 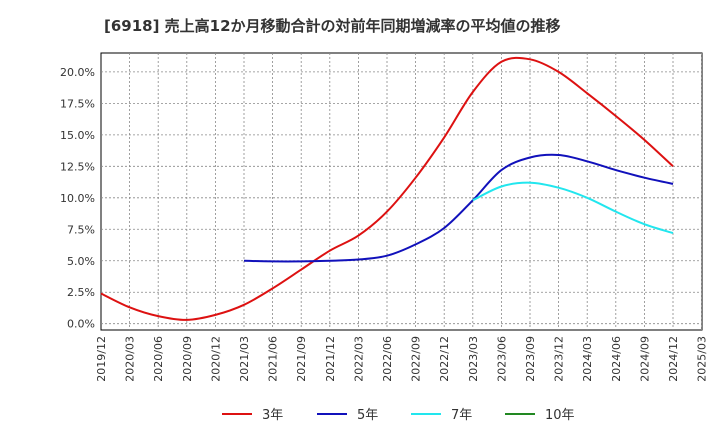 What do you see at coordinates (77, 72) in the screenshot?
I see `y-tick-label: 20.0%` at bounding box center [77, 72].